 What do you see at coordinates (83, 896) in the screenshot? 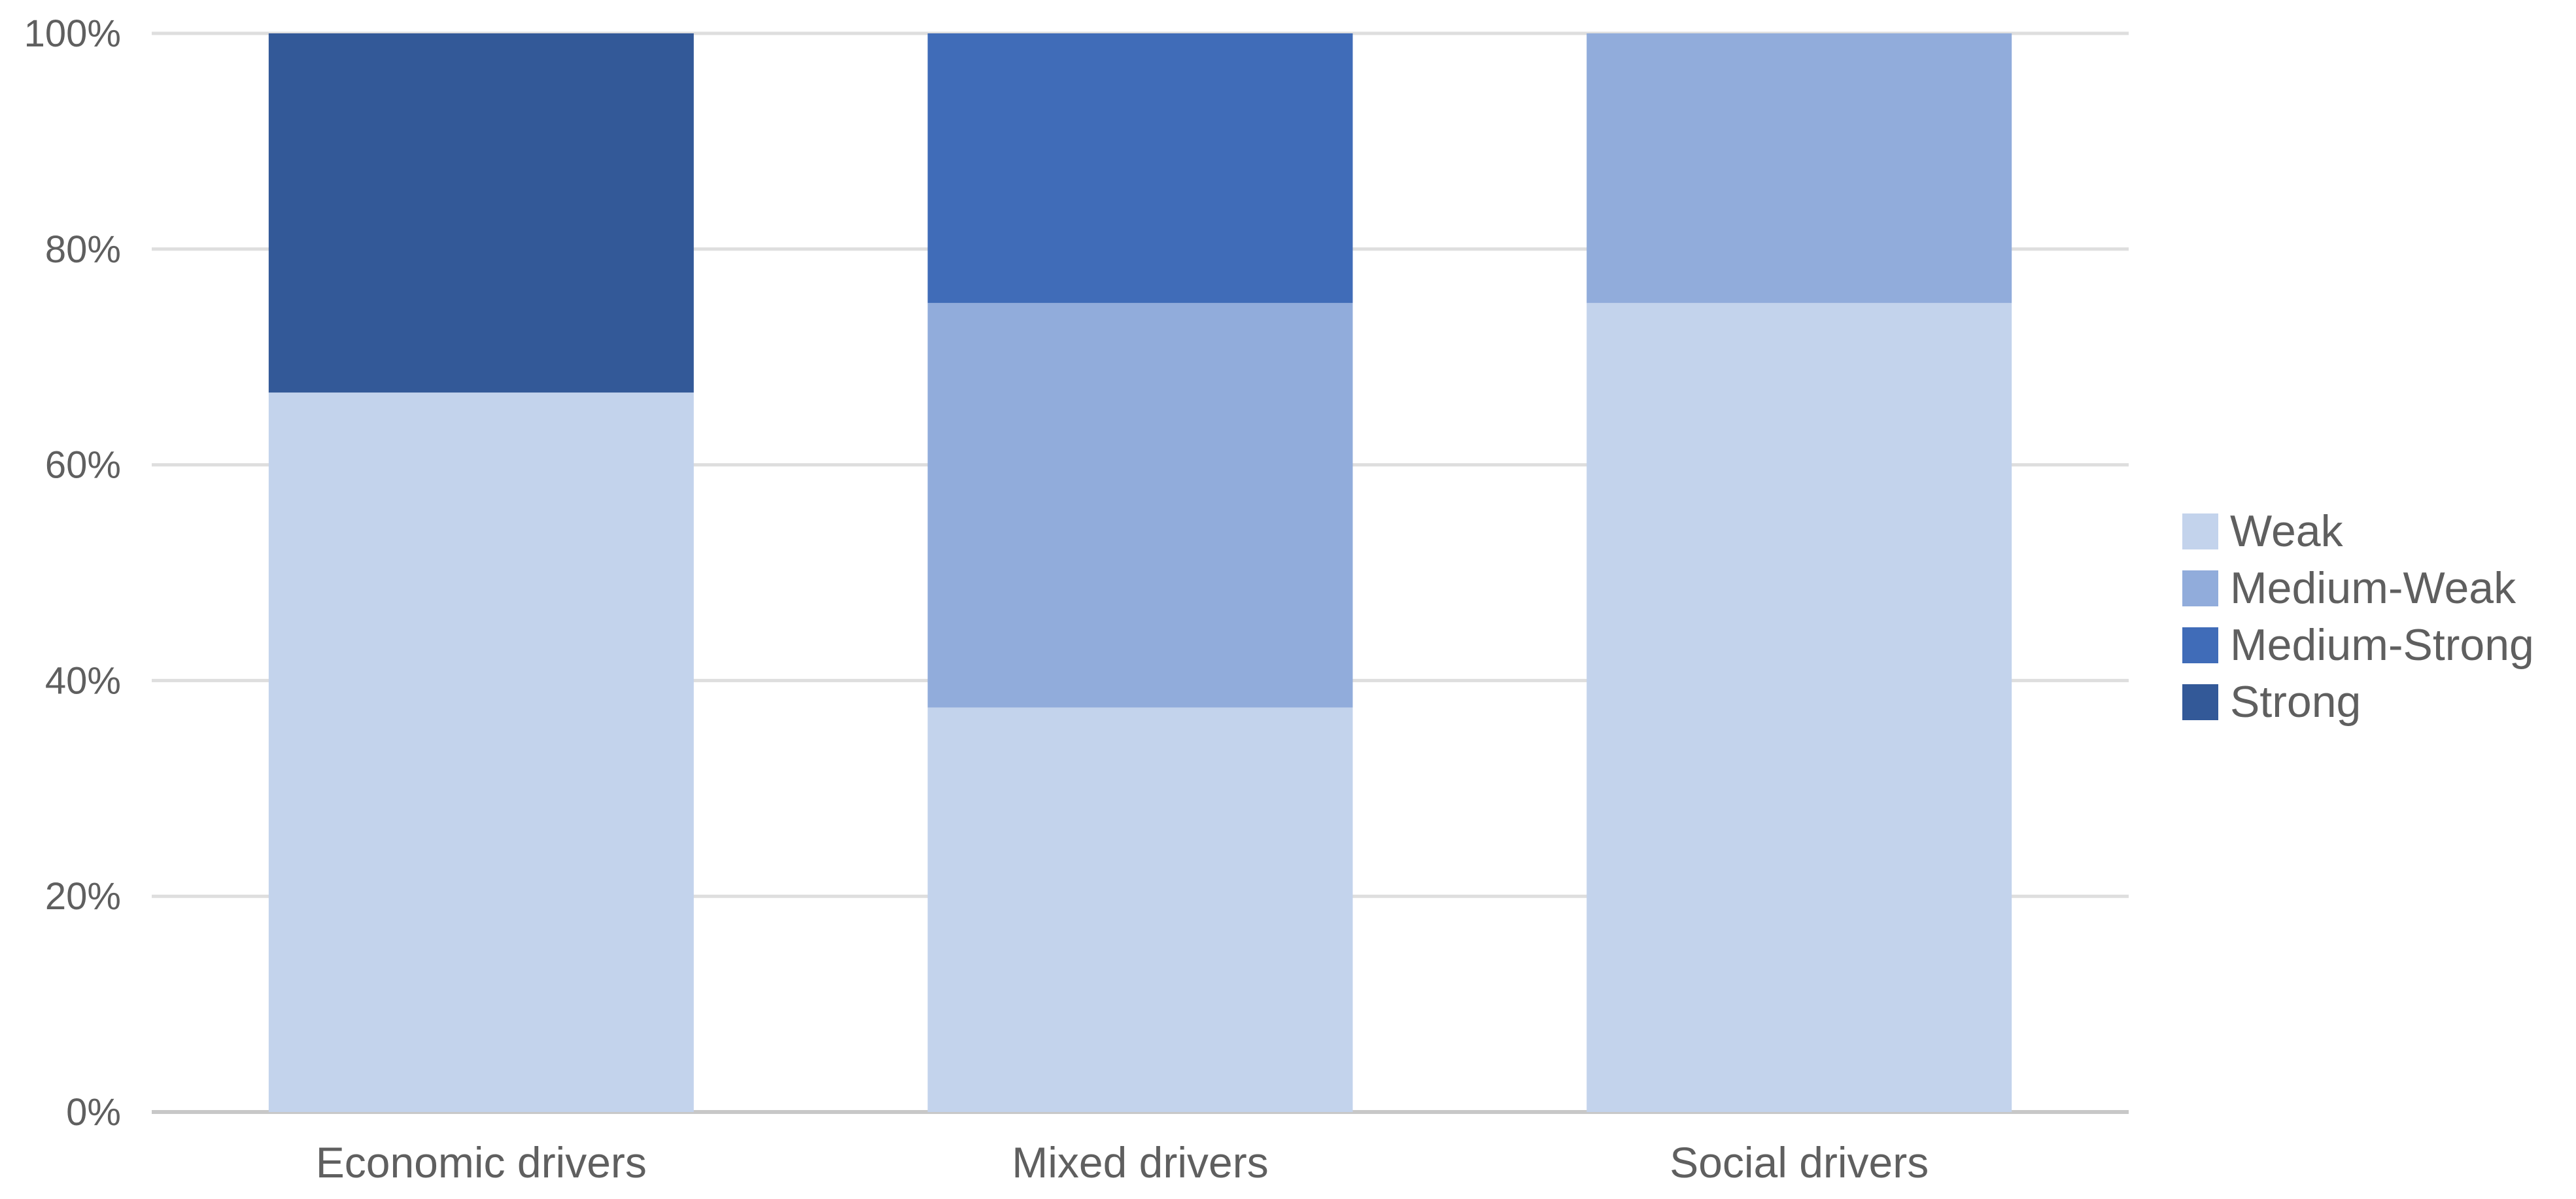
I see `y-tick-label: 20%` at bounding box center [83, 896].